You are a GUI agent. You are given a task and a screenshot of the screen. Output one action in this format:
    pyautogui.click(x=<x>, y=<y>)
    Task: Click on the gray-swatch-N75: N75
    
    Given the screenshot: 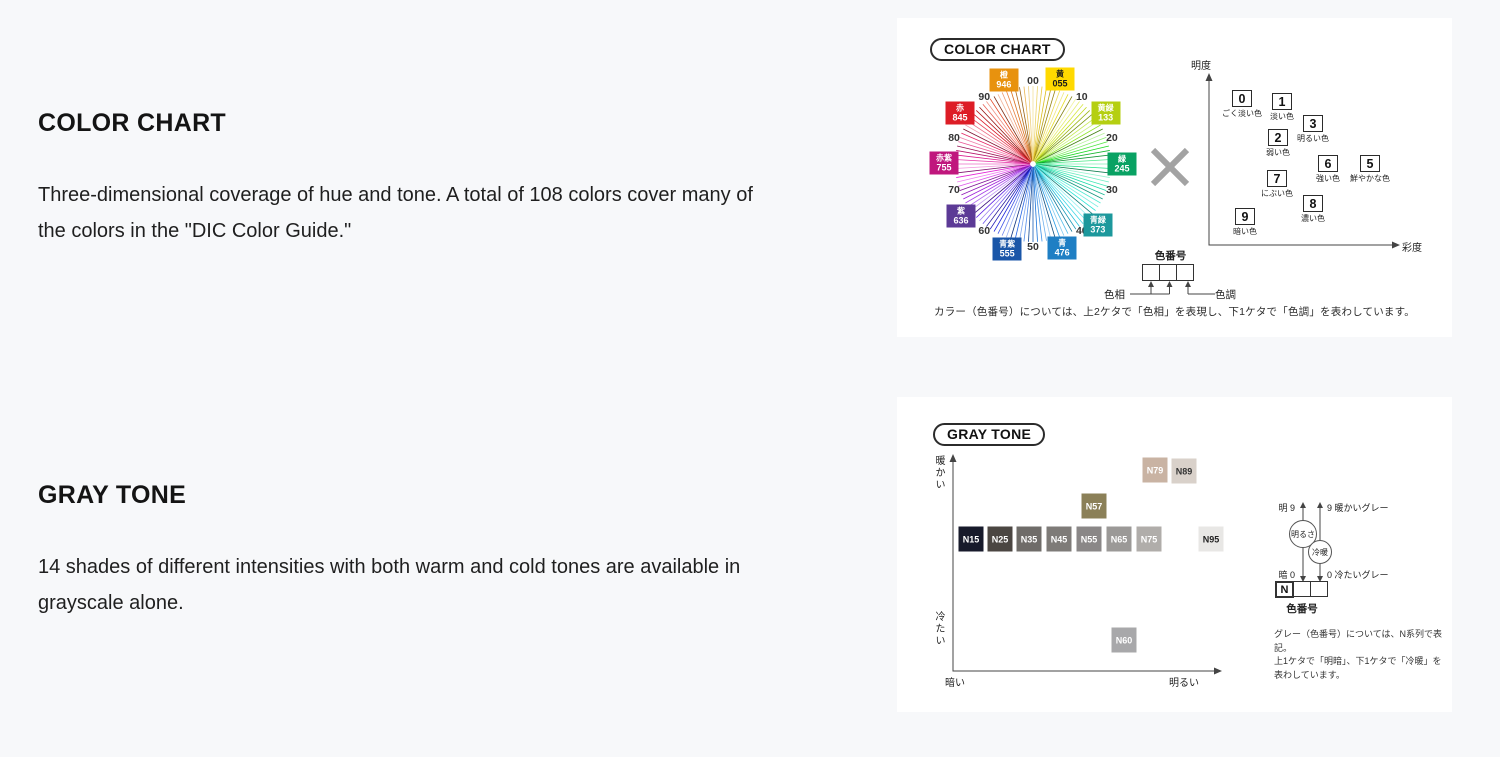 What is the action you would take?
    pyautogui.click(x=1149, y=539)
    